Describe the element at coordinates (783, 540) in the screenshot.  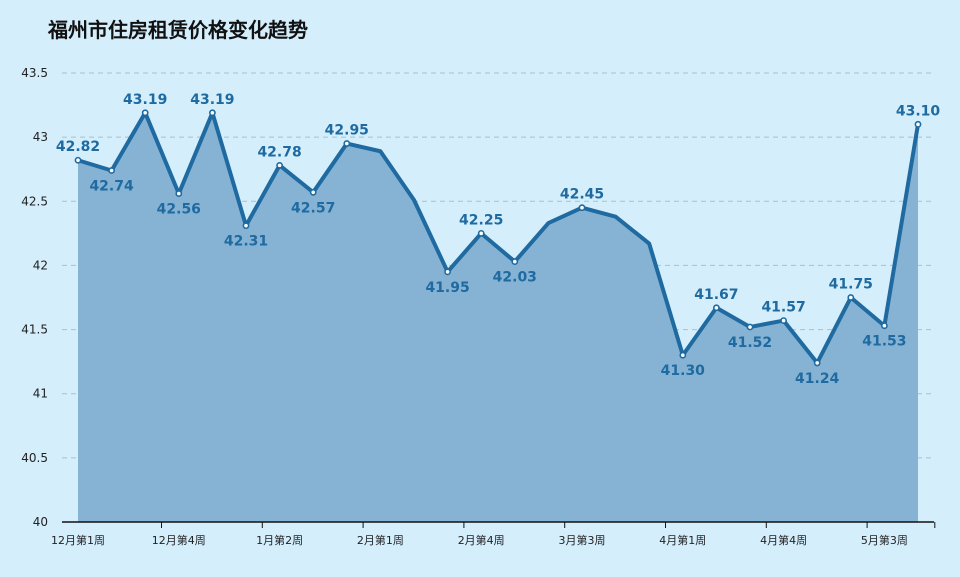
I see `x-tick-label: 4月第4周` at that location.